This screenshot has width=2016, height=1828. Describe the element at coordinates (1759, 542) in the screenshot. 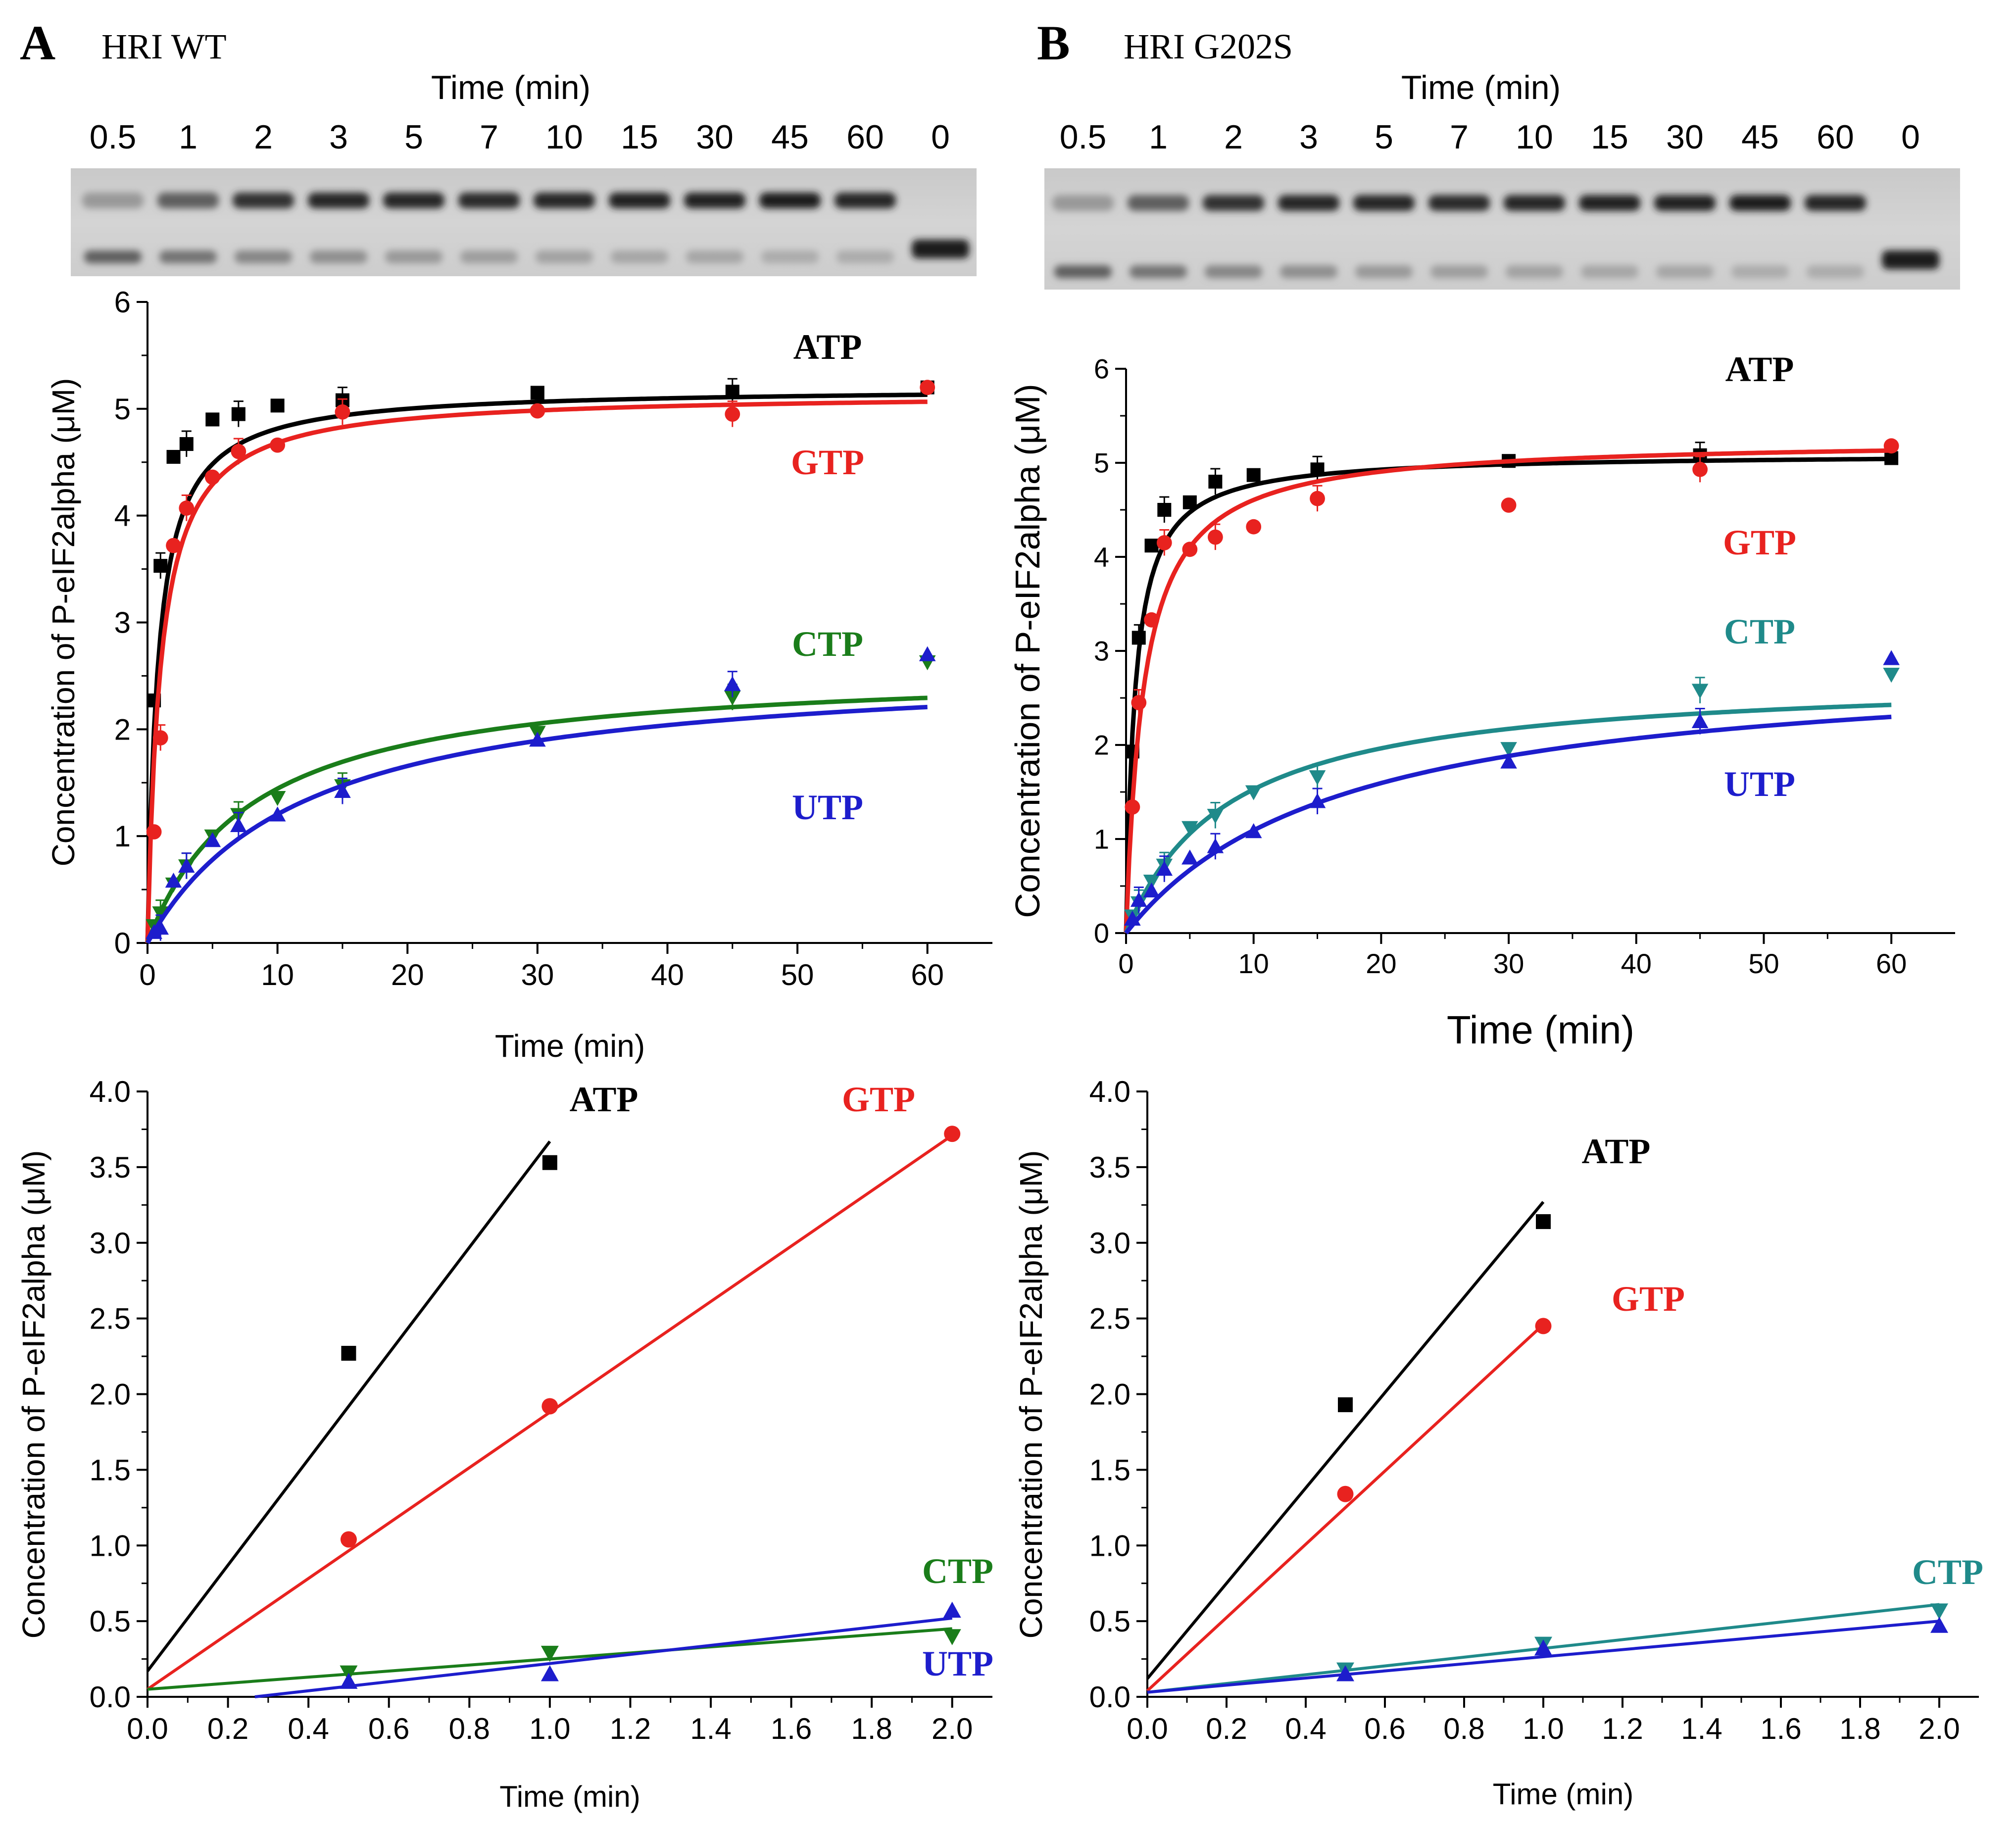

I see `series-label-gtp: GTP` at that location.